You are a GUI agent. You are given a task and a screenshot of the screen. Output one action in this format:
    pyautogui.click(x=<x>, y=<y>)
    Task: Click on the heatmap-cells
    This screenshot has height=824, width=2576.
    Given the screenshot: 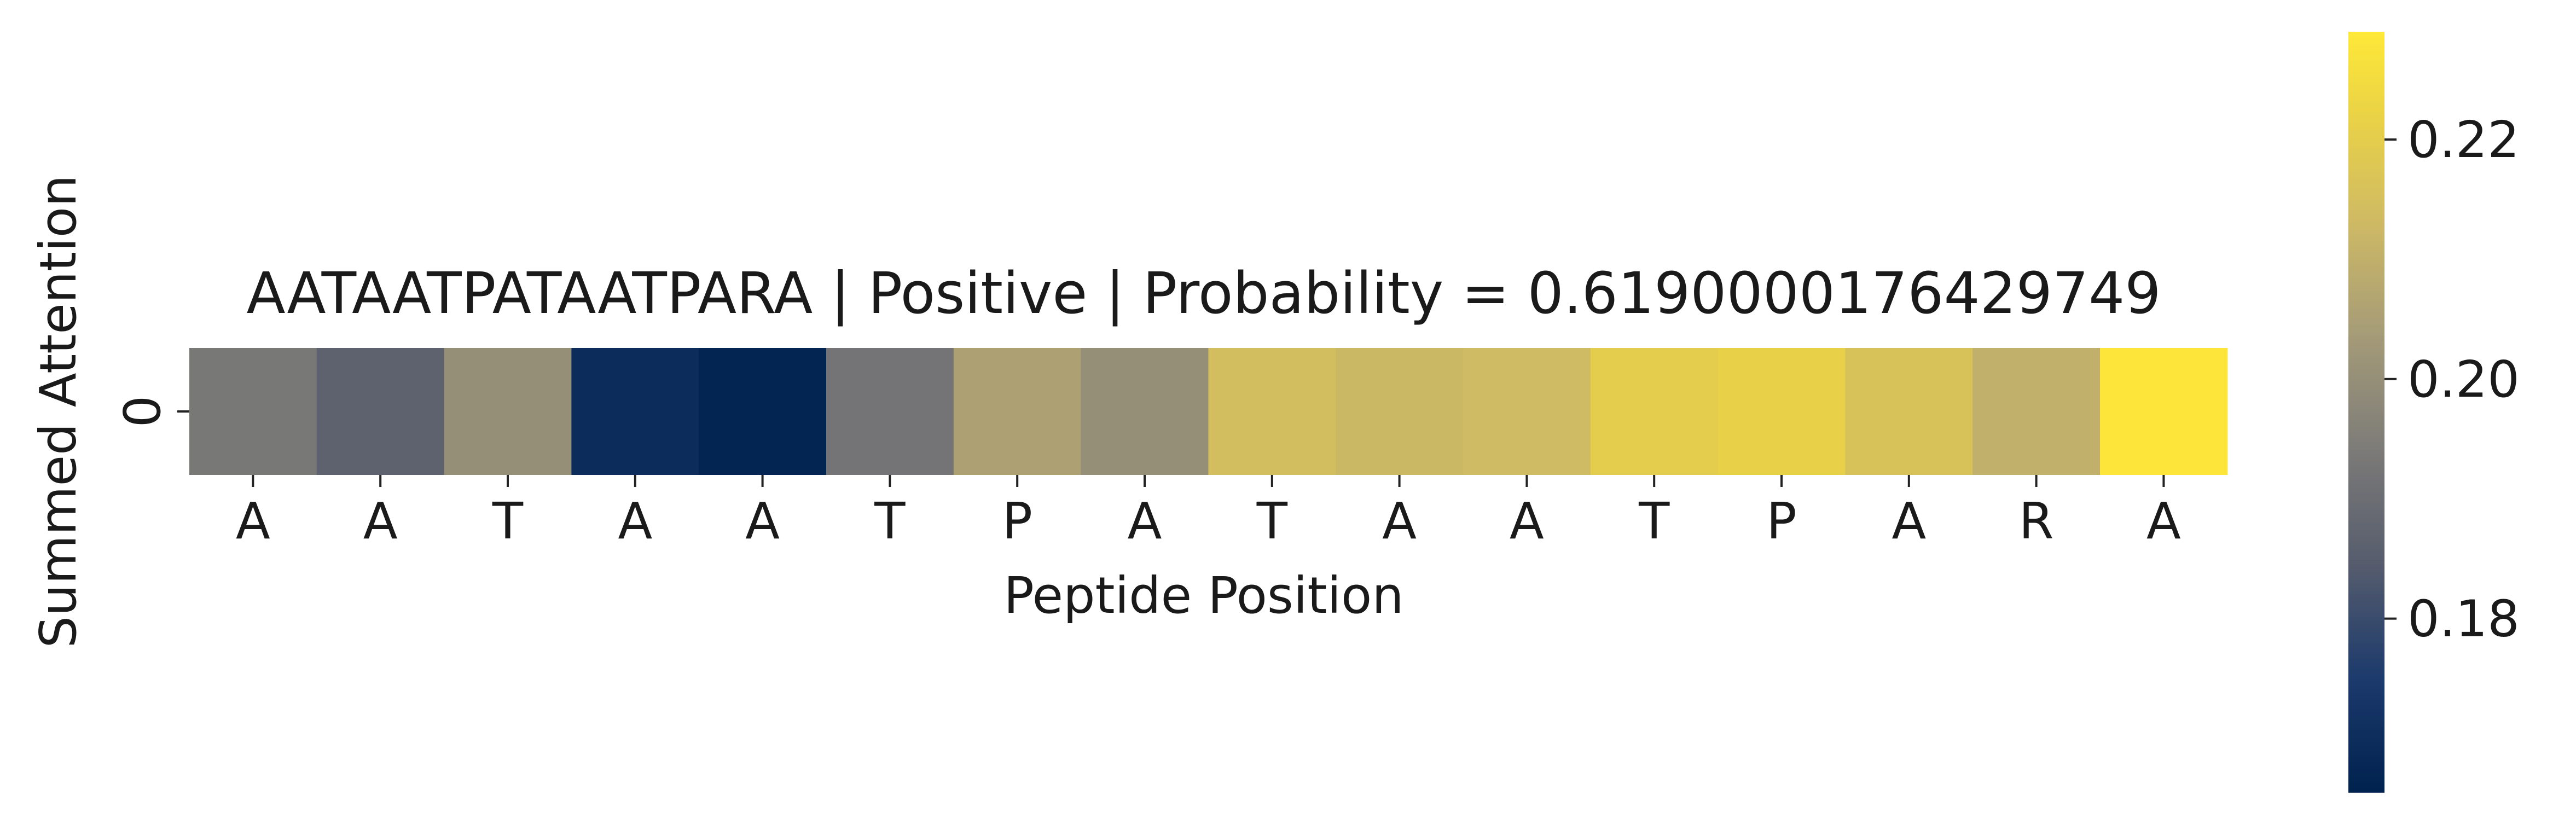 What is the action you would take?
    pyautogui.click(x=1208, y=411)
    